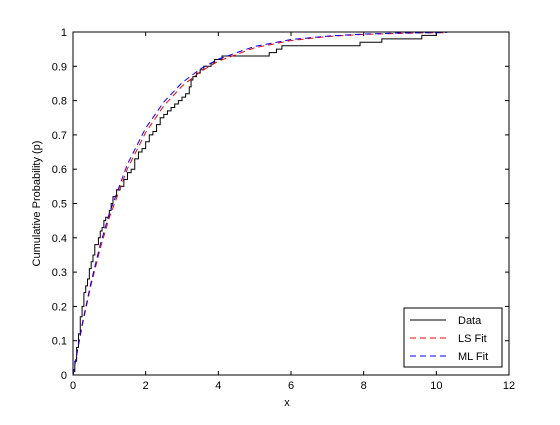  What do you see at coordinates (59, 205) in the screenshot?
I see `y-tick-label: 0.5` at bounding box center [59, 205].